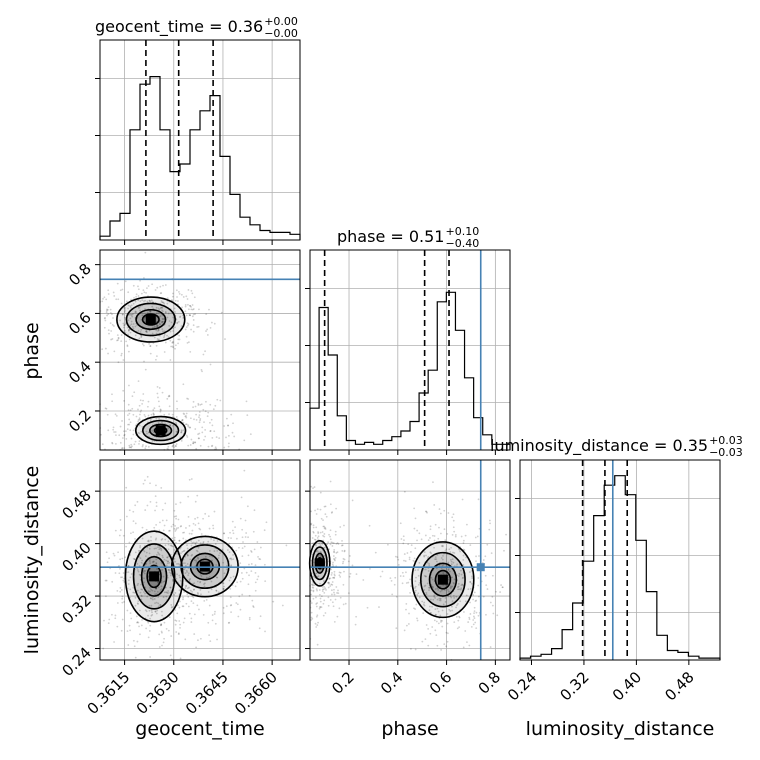  What do you see at coordinates (179, 569) in the screenshot?
I see `scatter-panel-geocent-time-luminosity-distance: 0.240.320.400.48` at bounding box center [179, 569].